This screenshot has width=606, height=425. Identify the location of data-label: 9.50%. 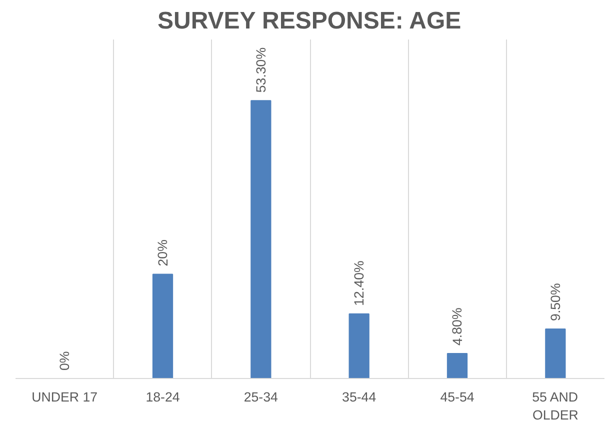
(555, 302).